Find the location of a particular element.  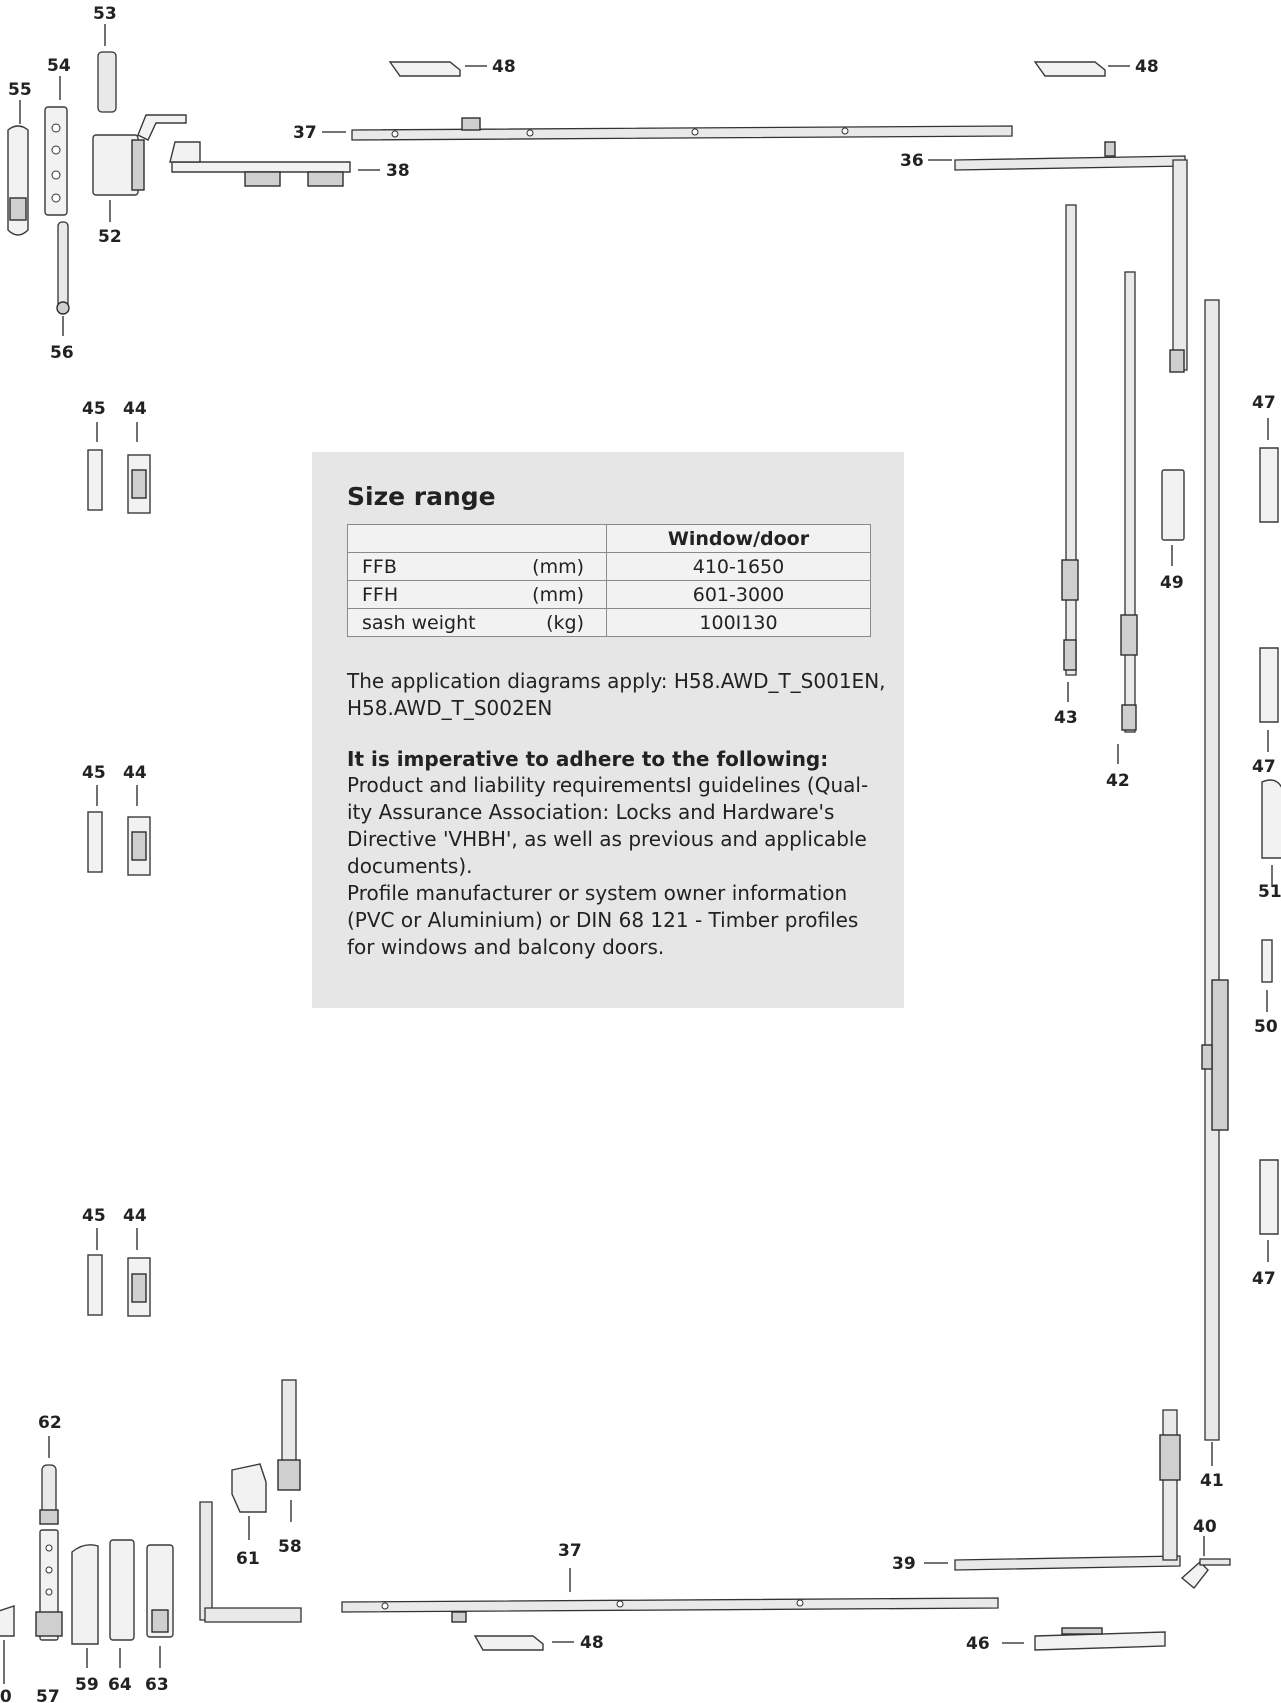

part-label-60: 60 is located at coordinates (6, 1695).